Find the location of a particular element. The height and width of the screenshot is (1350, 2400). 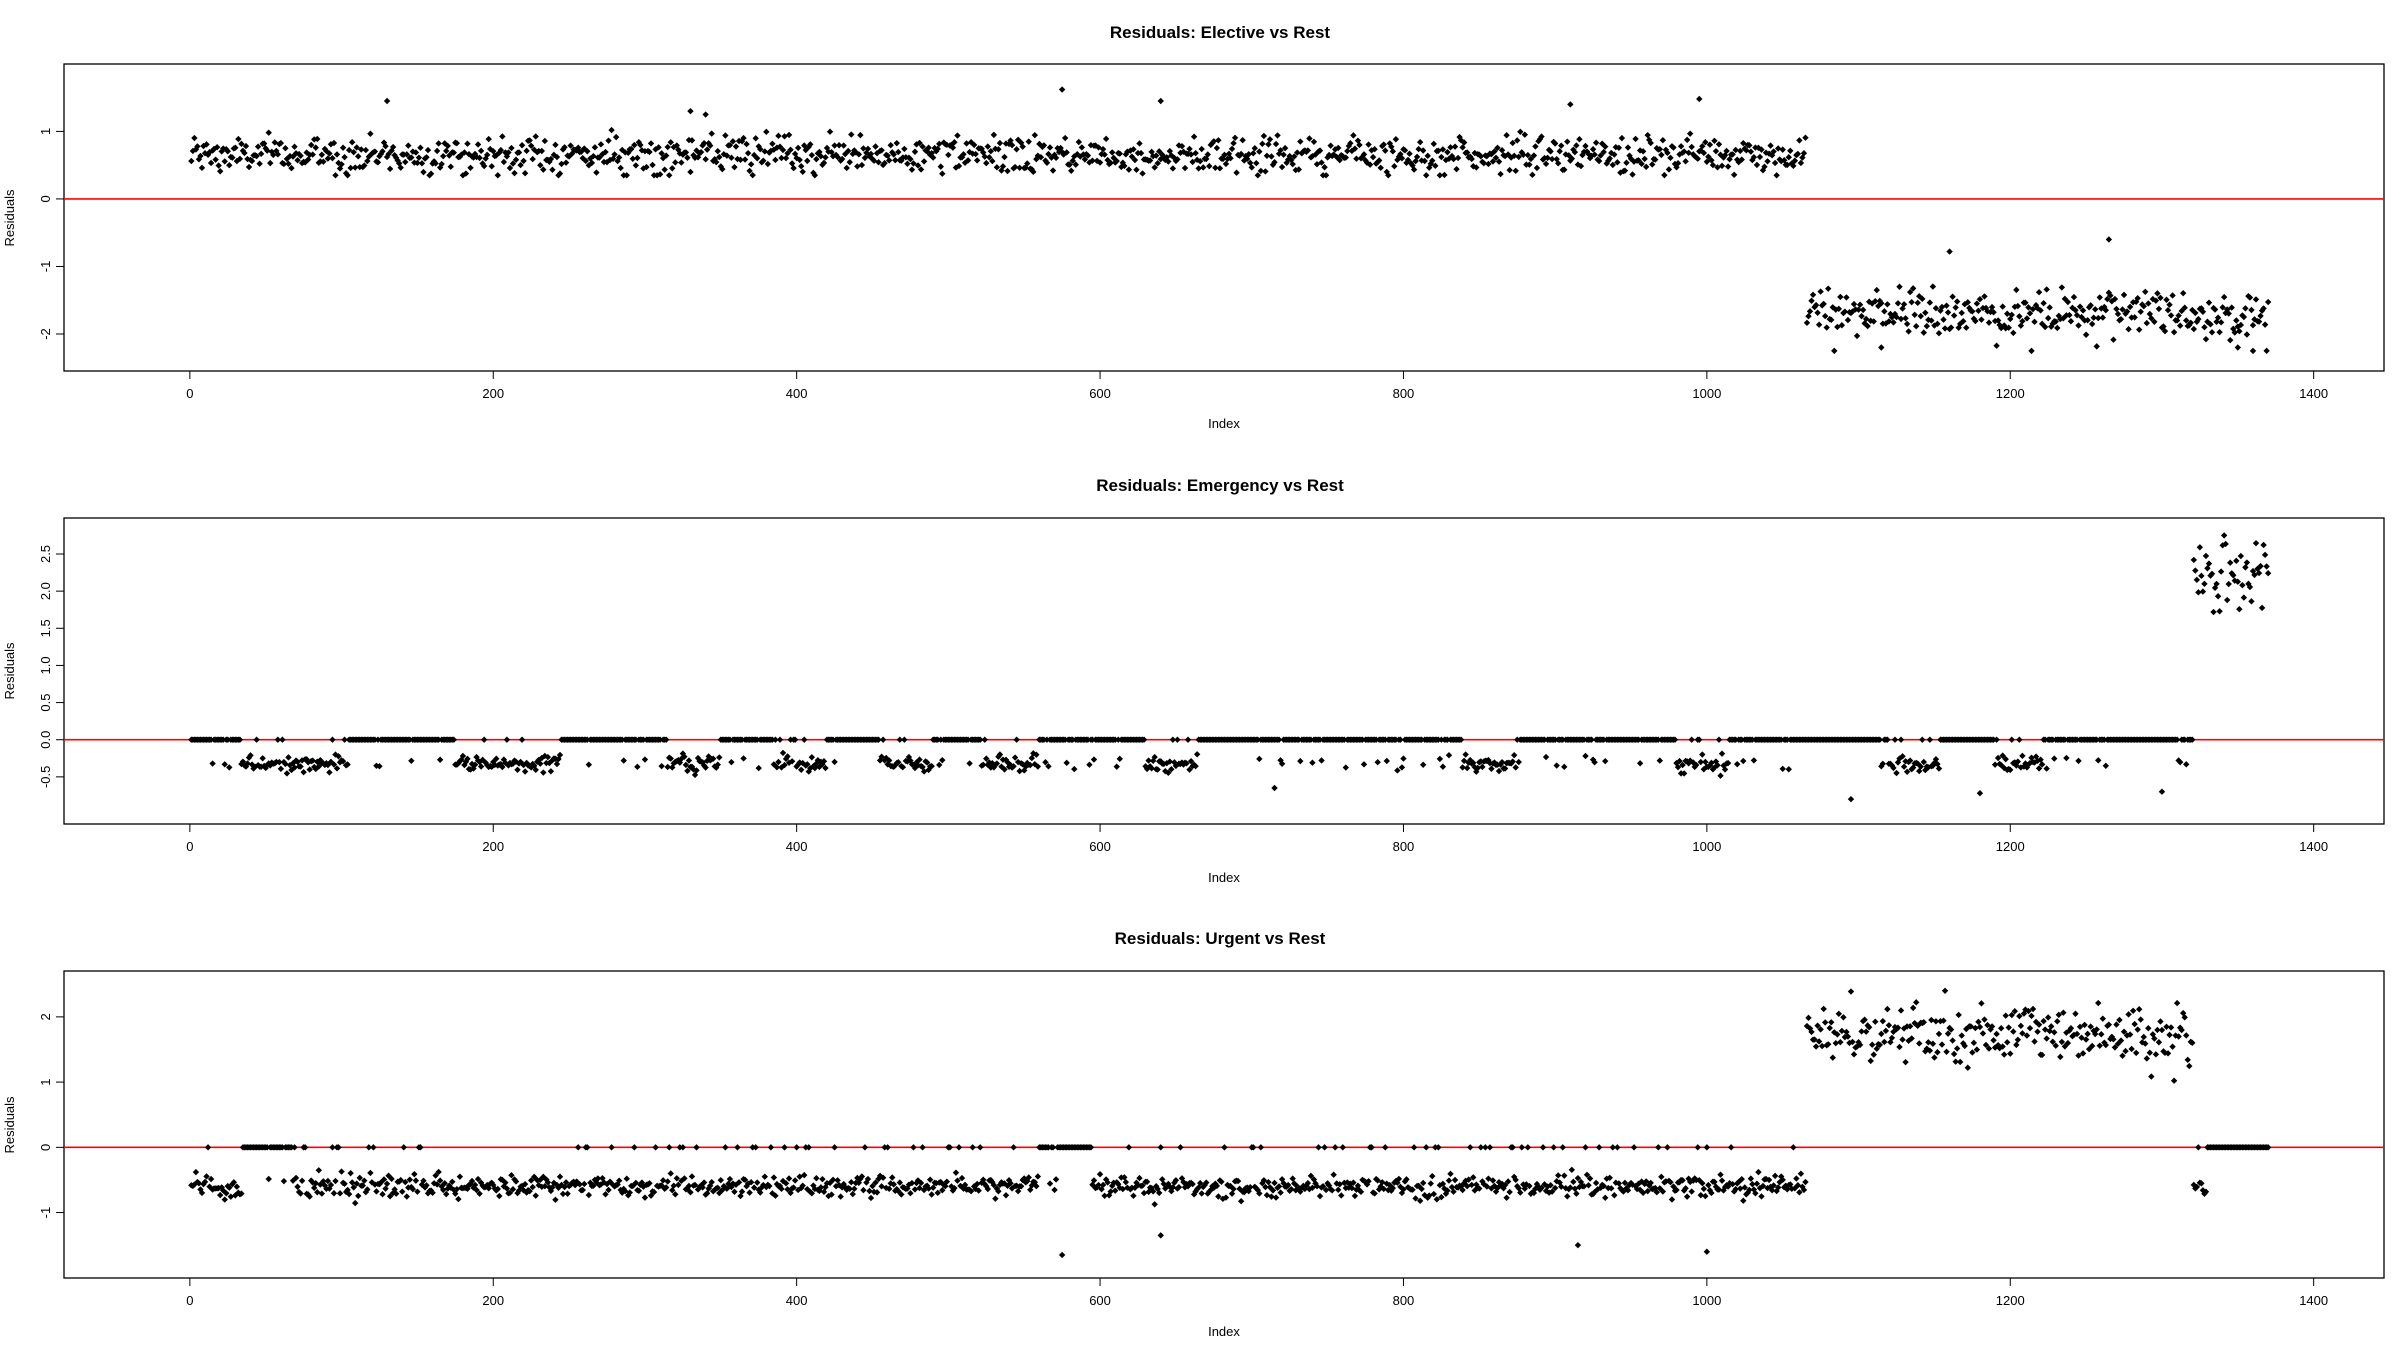

x-tick-label: 200 is located at coordinates (493, 1300).